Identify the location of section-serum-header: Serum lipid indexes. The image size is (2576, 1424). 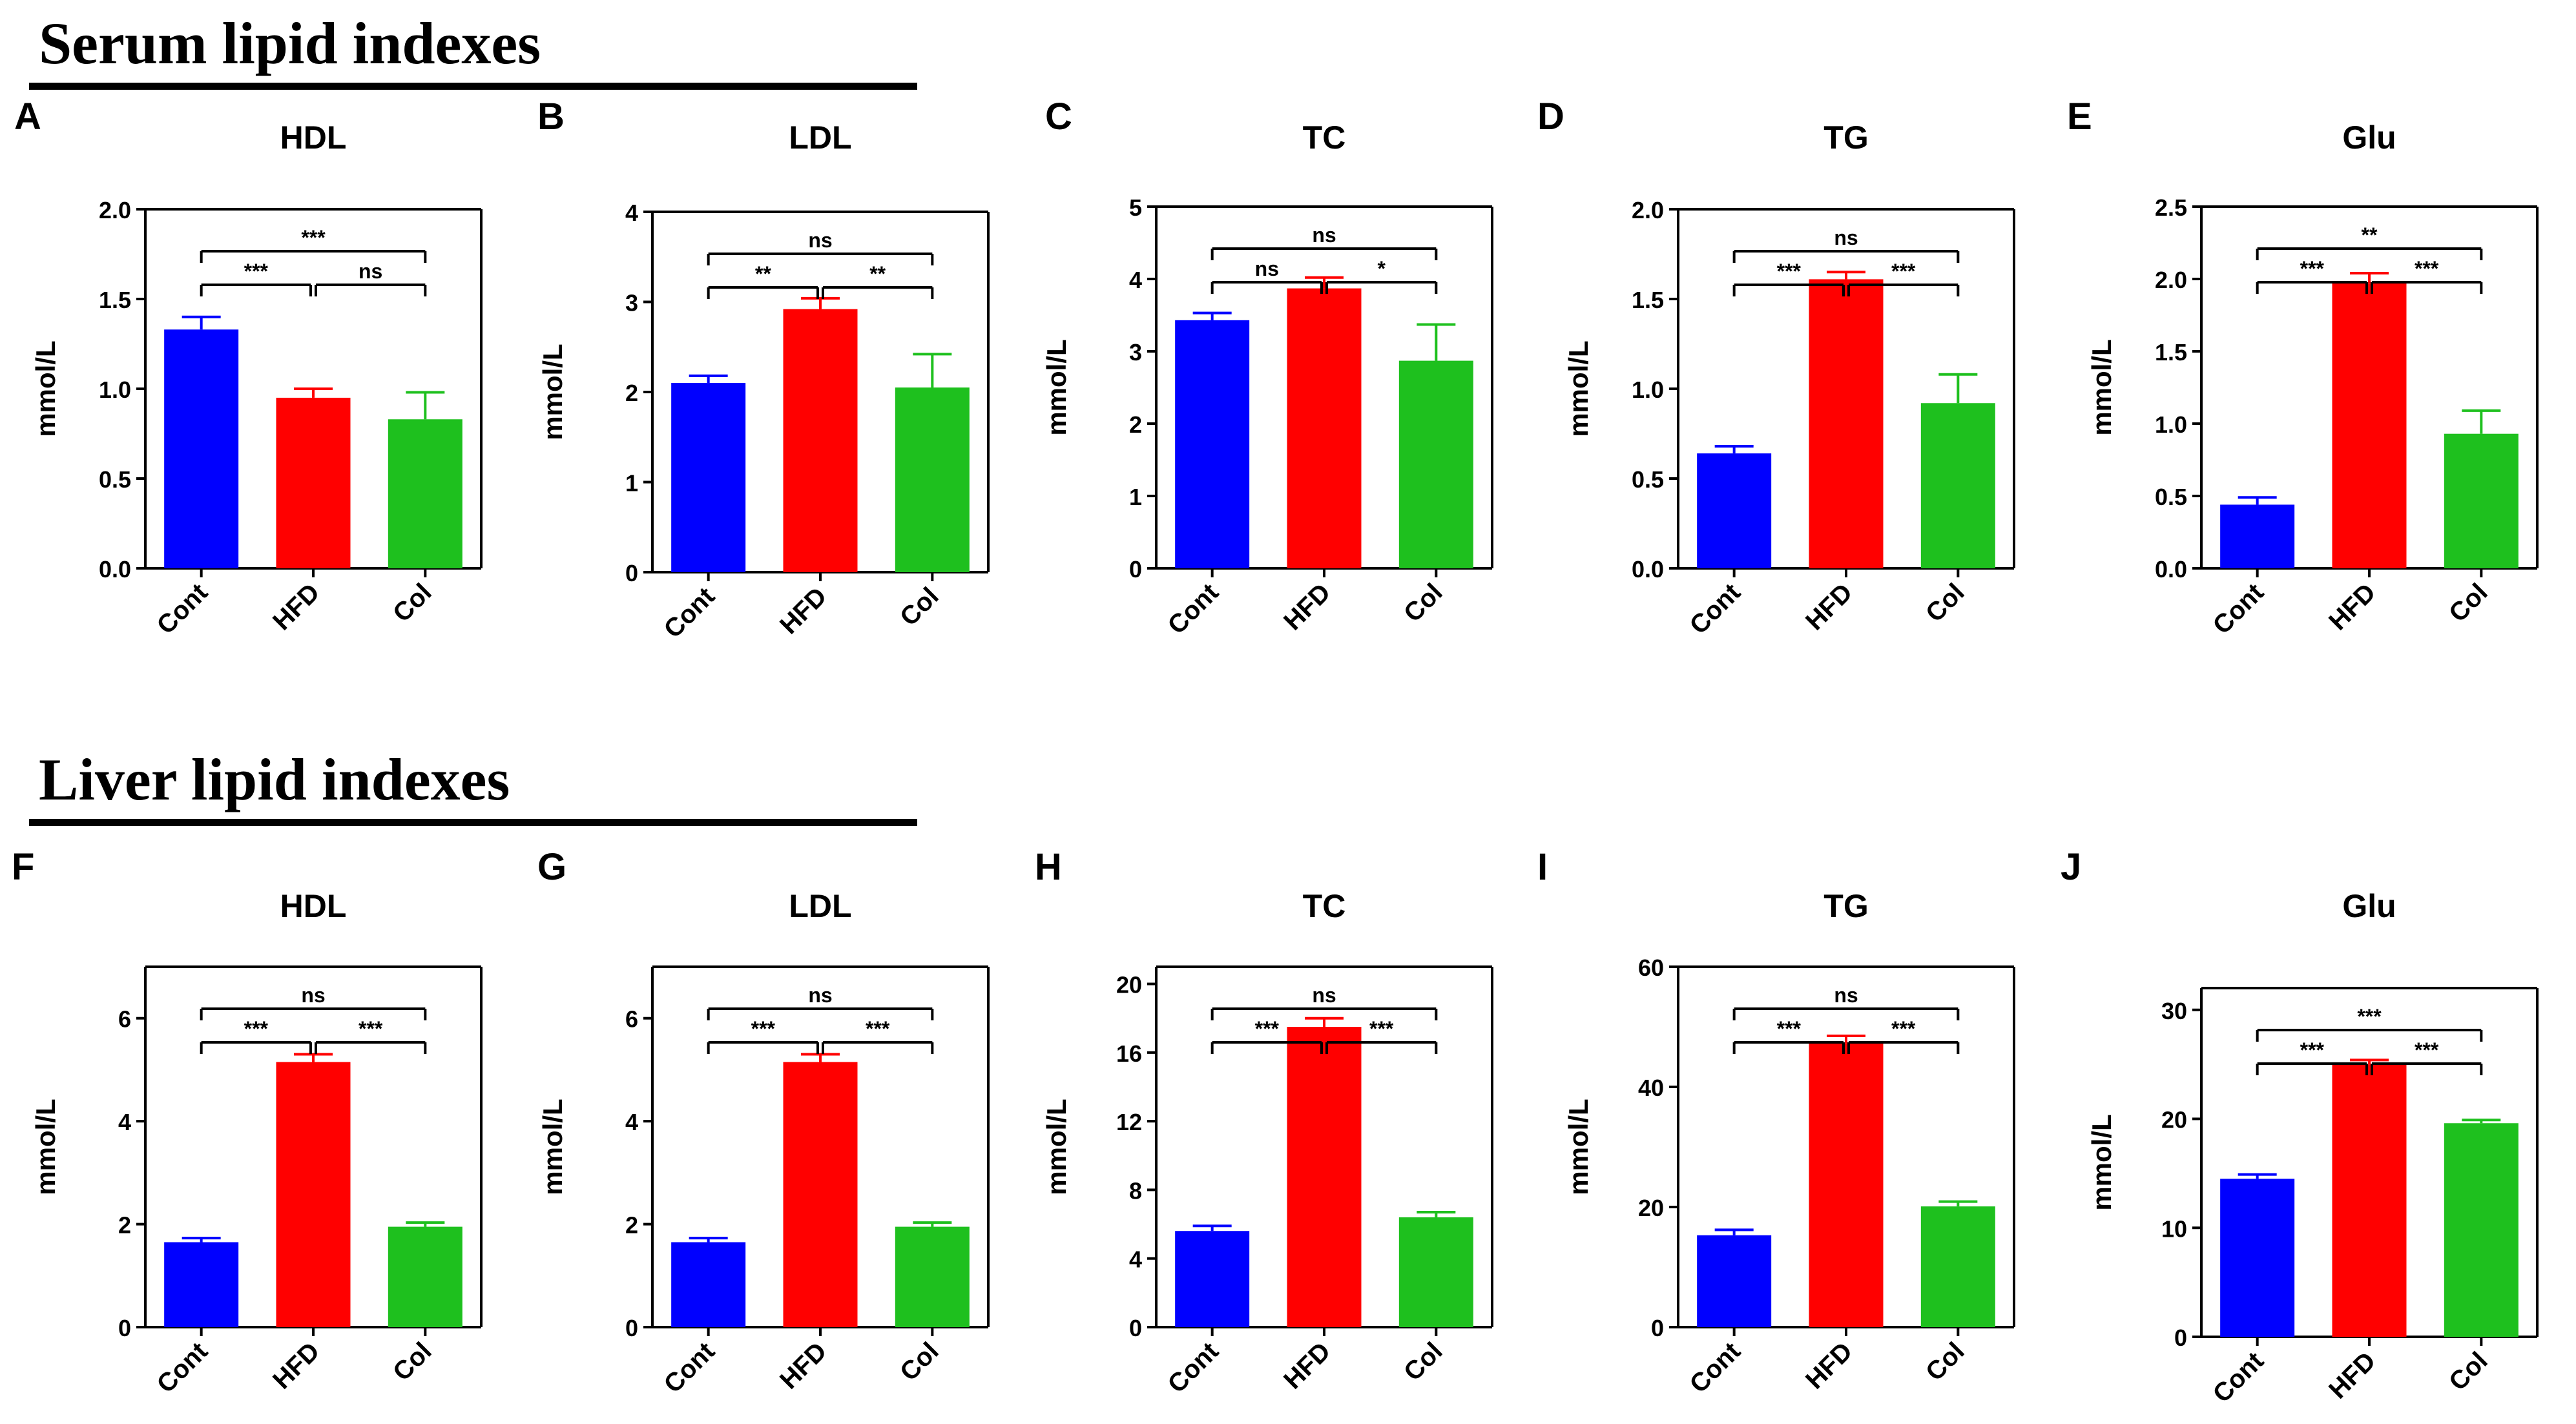
(473, 50).